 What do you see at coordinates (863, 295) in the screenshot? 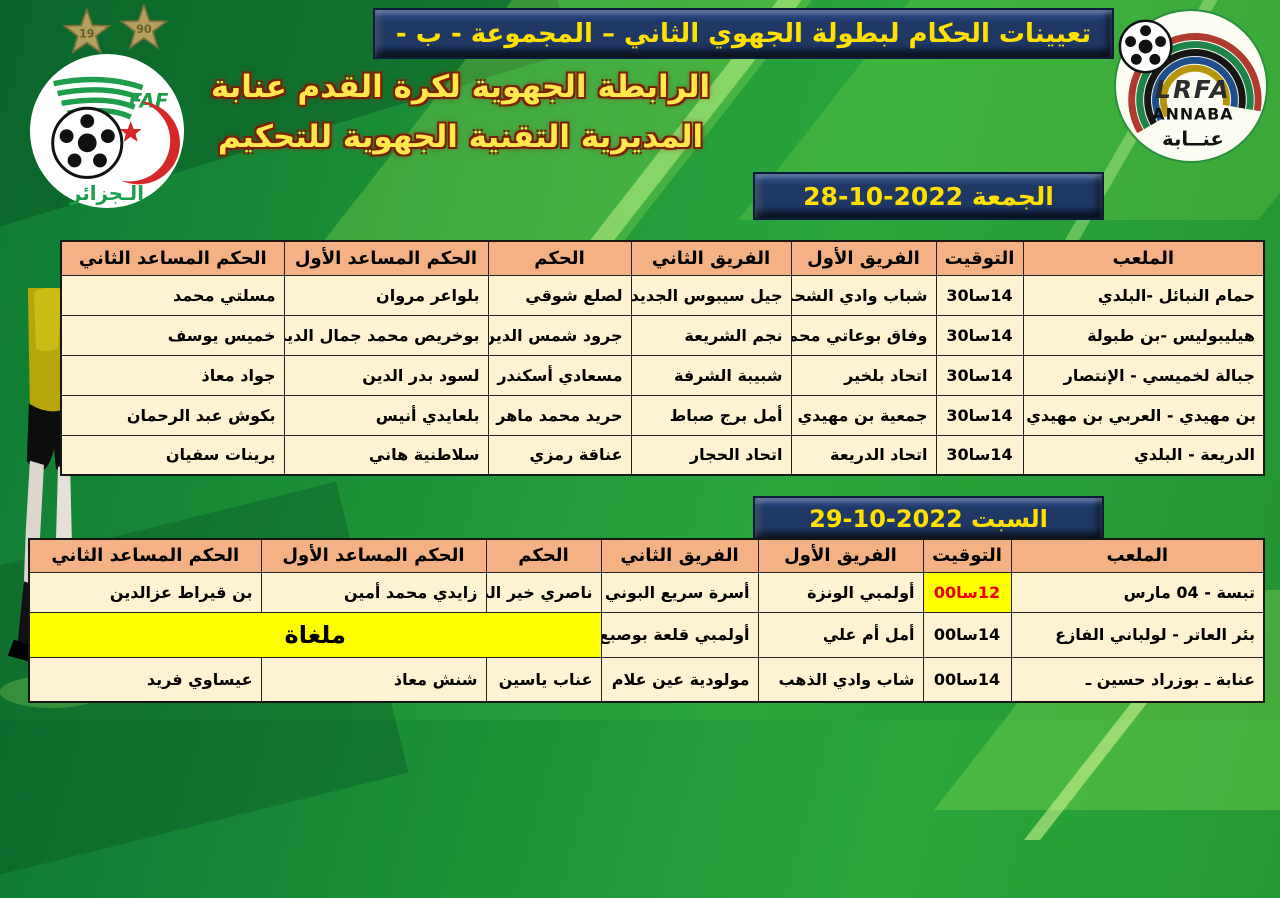
I see `team1-cell: شباب وادي الشحم` at bounding box center [863, 295].